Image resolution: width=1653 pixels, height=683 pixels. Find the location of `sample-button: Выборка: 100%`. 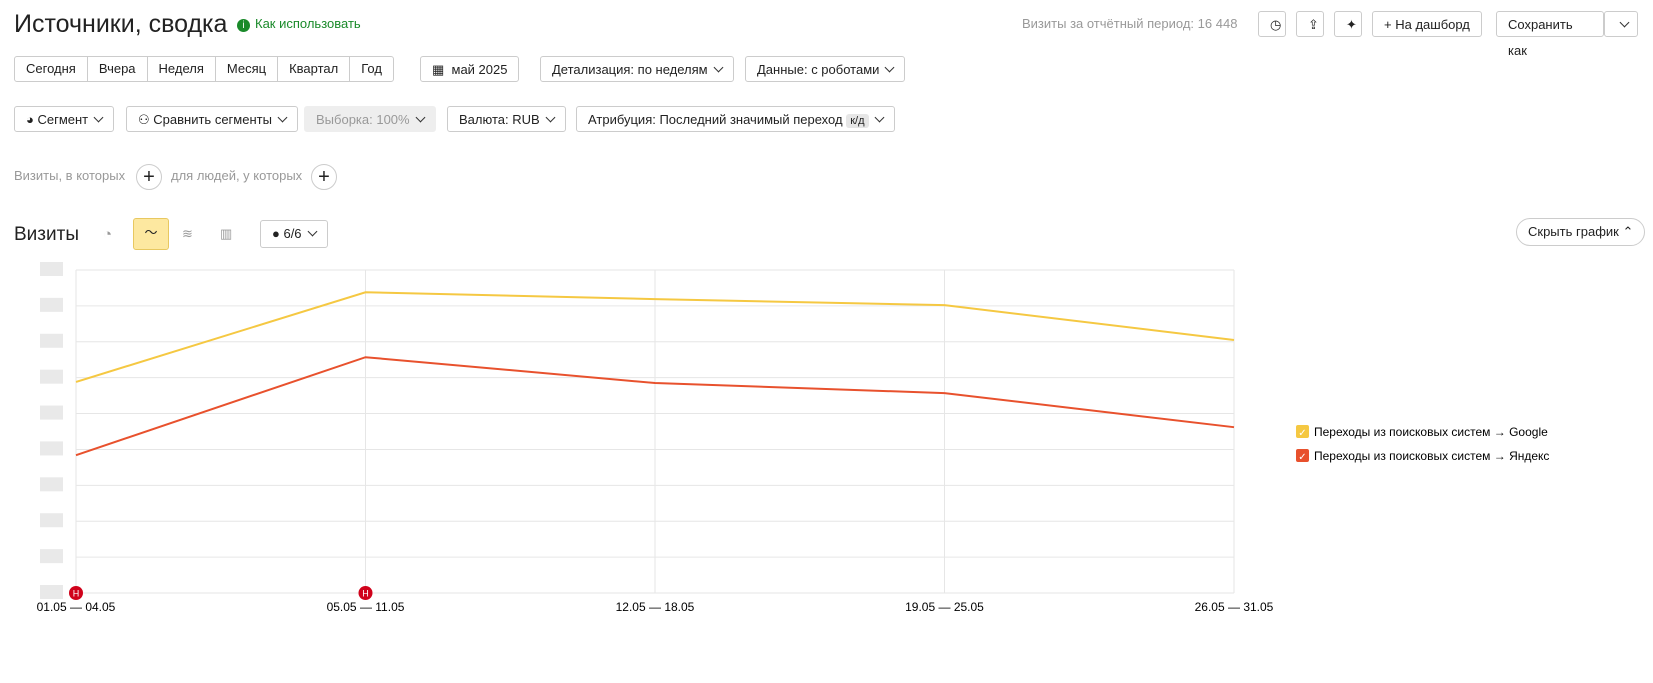

sample-button: Выборка: 100% is located at coordinates (370, 119).